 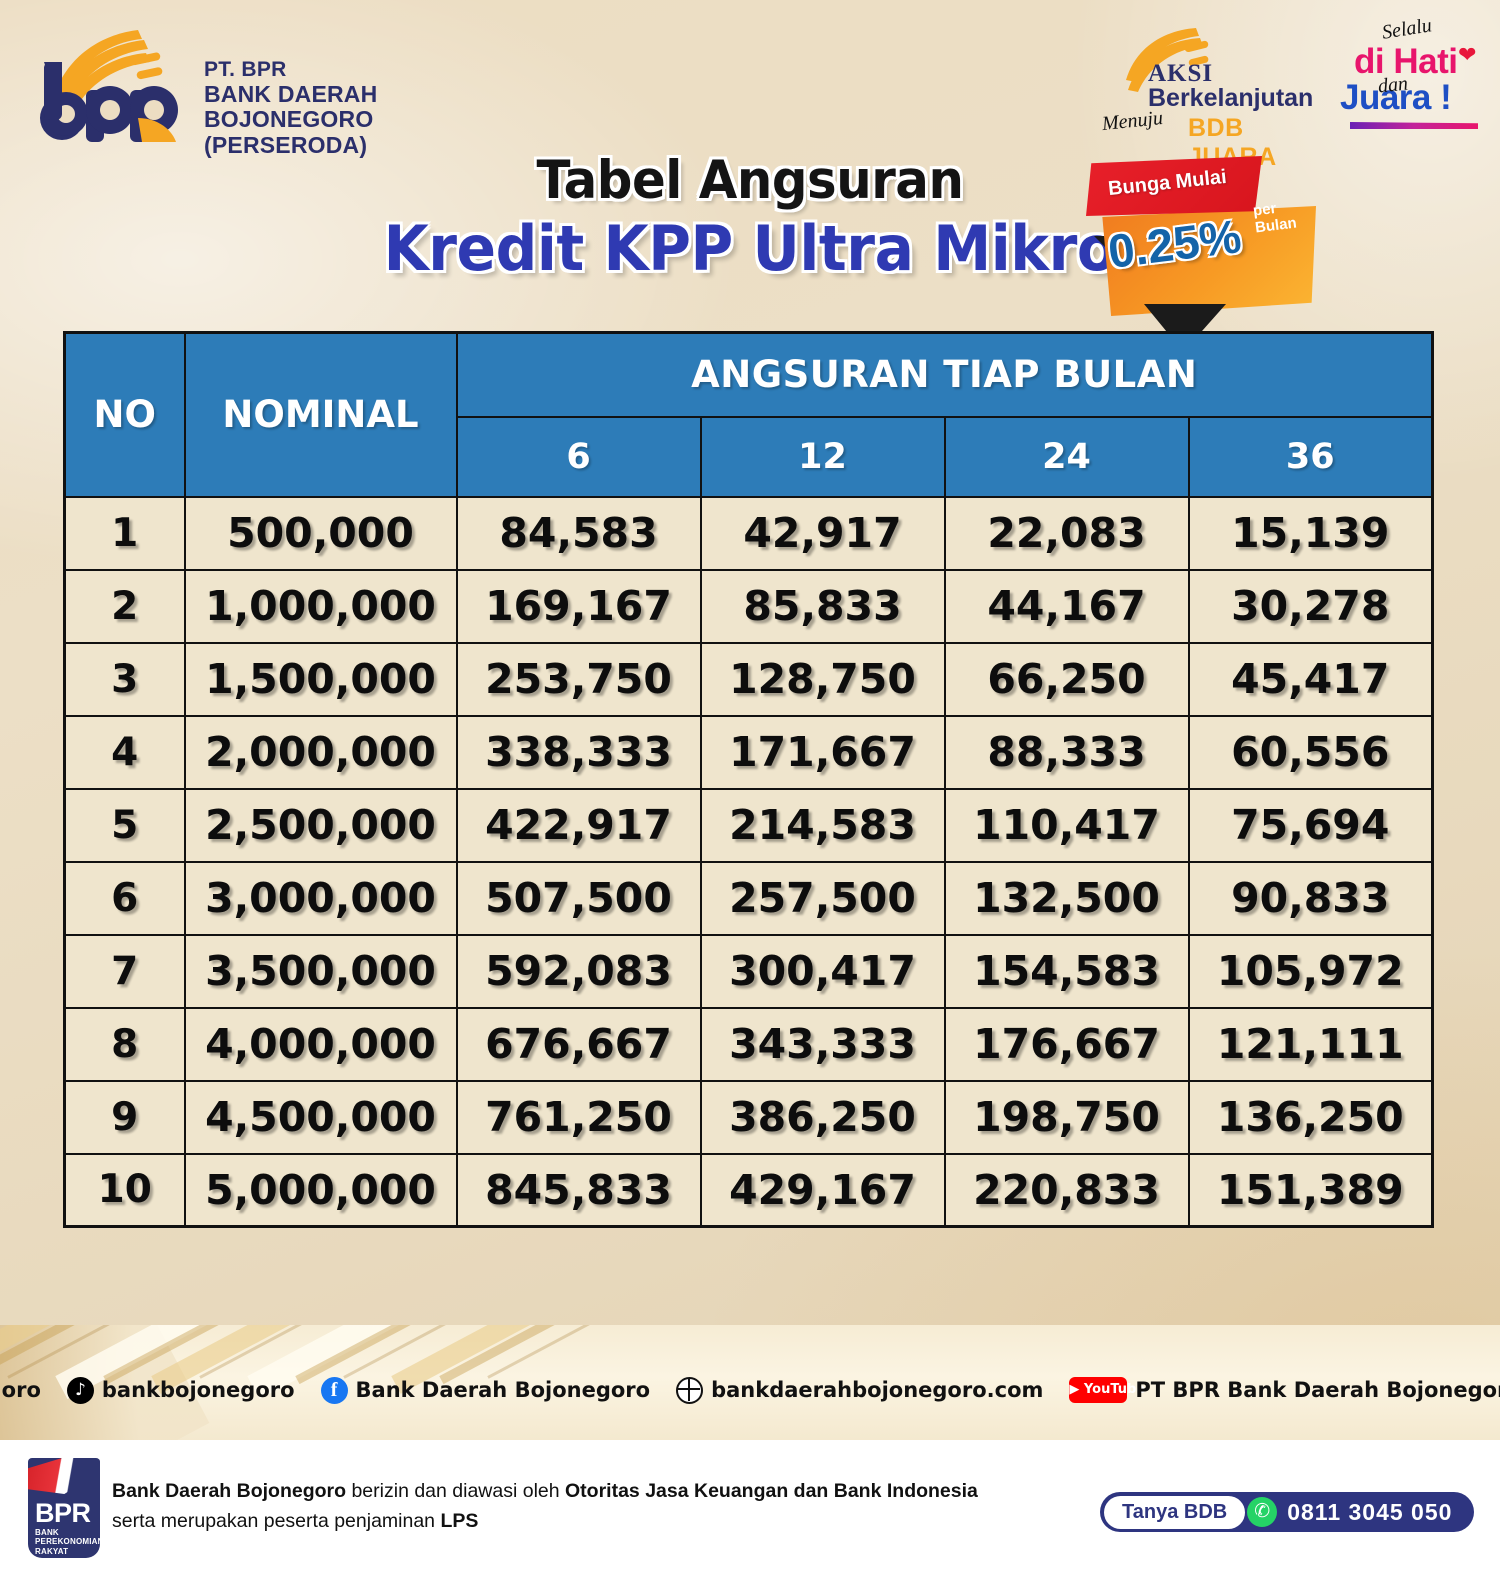 I want to click on cell-m36: 151,389, so click(x=1310, y=1190).